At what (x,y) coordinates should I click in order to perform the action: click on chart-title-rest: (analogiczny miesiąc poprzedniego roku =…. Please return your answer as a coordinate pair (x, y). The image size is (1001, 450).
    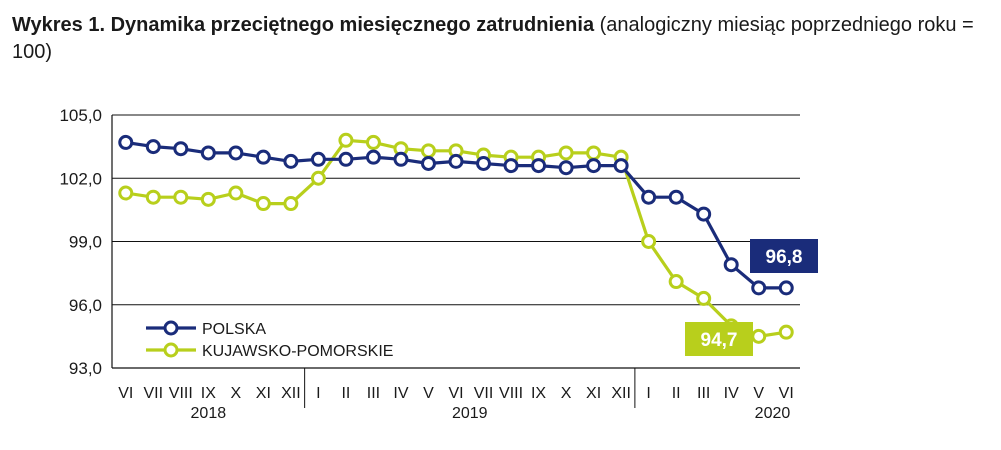
    Looking at the image, I should click on (493, 38).